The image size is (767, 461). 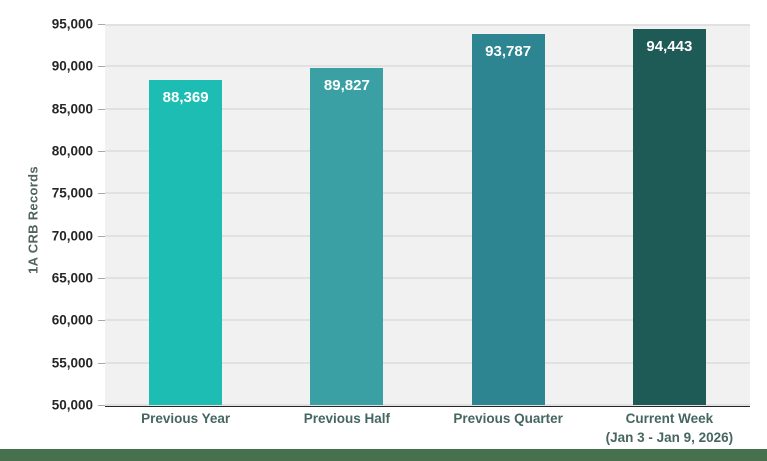 I want to click on bar-value-label: 94,443, so click(x=669, y=46).